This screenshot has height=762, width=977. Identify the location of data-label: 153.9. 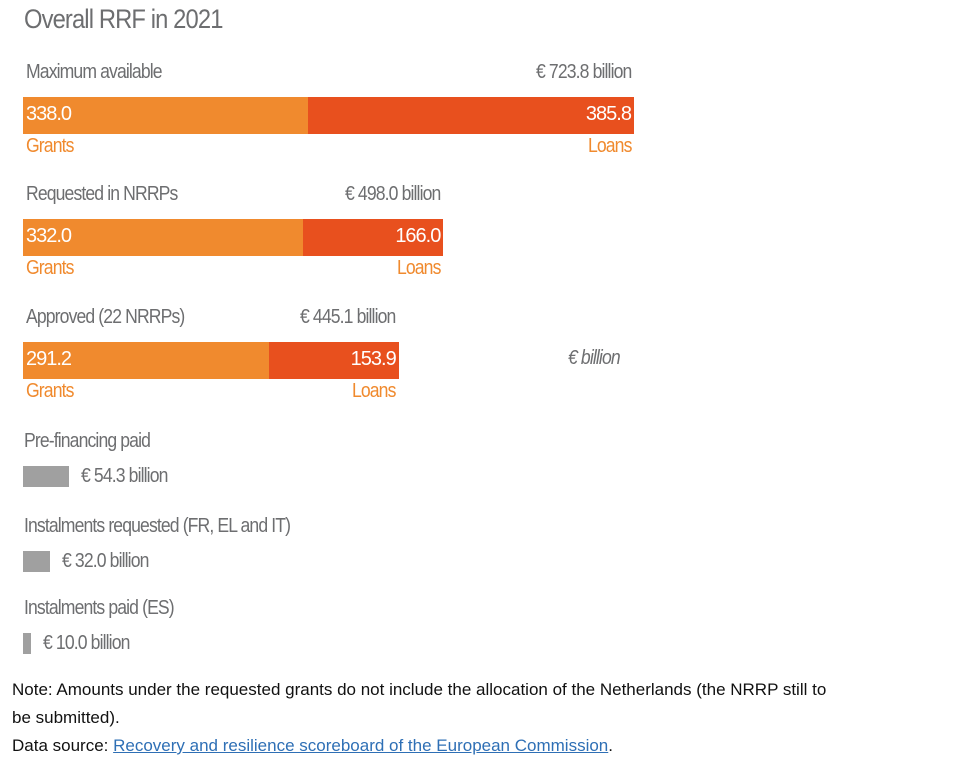
(373, 359).